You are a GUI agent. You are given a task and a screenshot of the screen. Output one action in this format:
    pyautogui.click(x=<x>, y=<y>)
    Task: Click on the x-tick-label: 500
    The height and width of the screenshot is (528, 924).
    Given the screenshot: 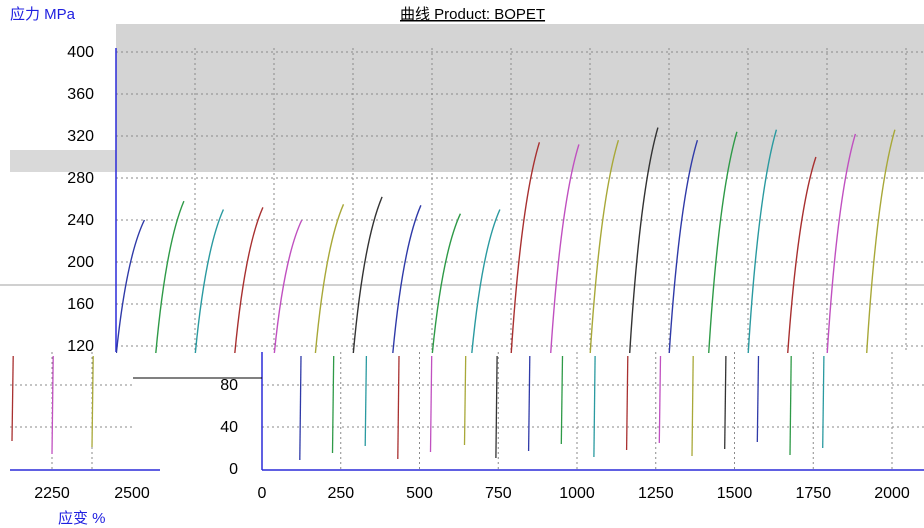 What is the action you would take?
    pyautogui.click(x=419, y=493)
    